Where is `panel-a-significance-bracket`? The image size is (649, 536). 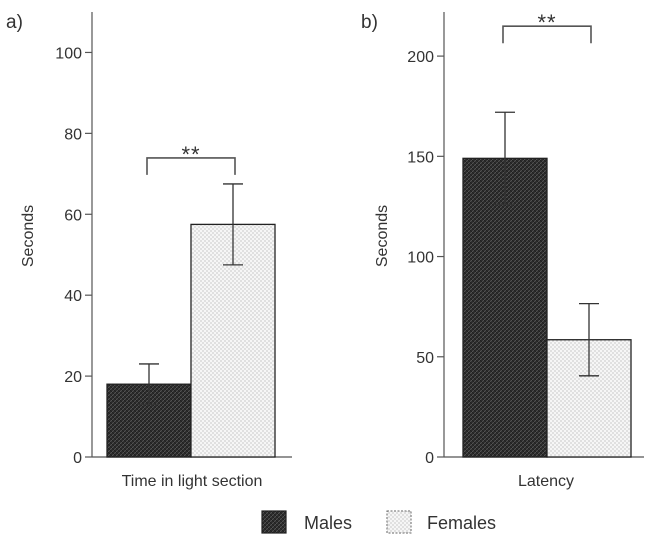 panel-a-significance-bracket is located at coordinates (191, 166).